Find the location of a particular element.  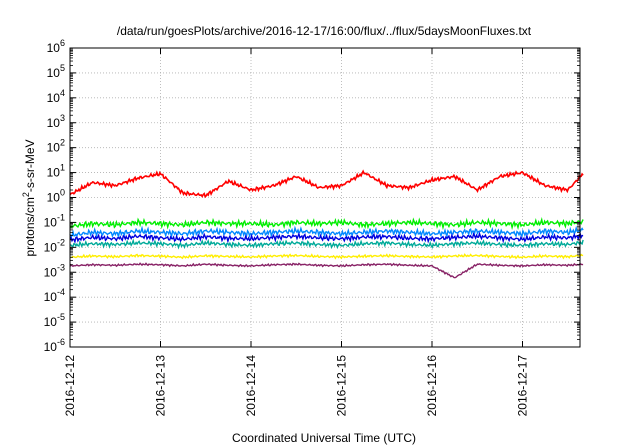

y-tick-label: 10⁻¹ is located at coordinates (54, 220).